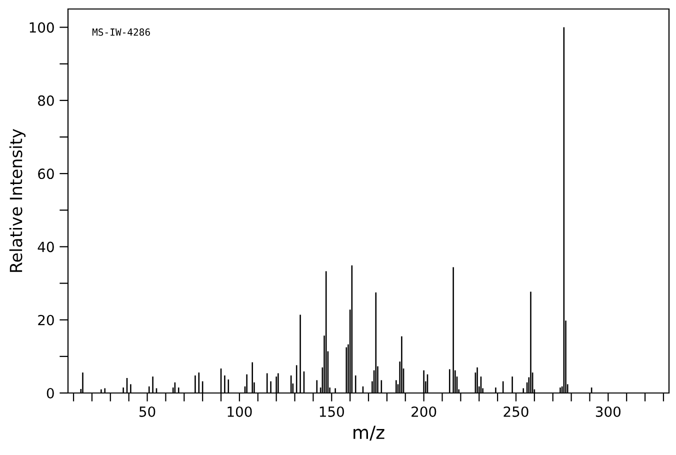 This screenshot has width=676, height=455. What do you see at coordinates (50, 393) in the screenshot?
I see `y-tick-label: 0` at bounding box center [50, 393].